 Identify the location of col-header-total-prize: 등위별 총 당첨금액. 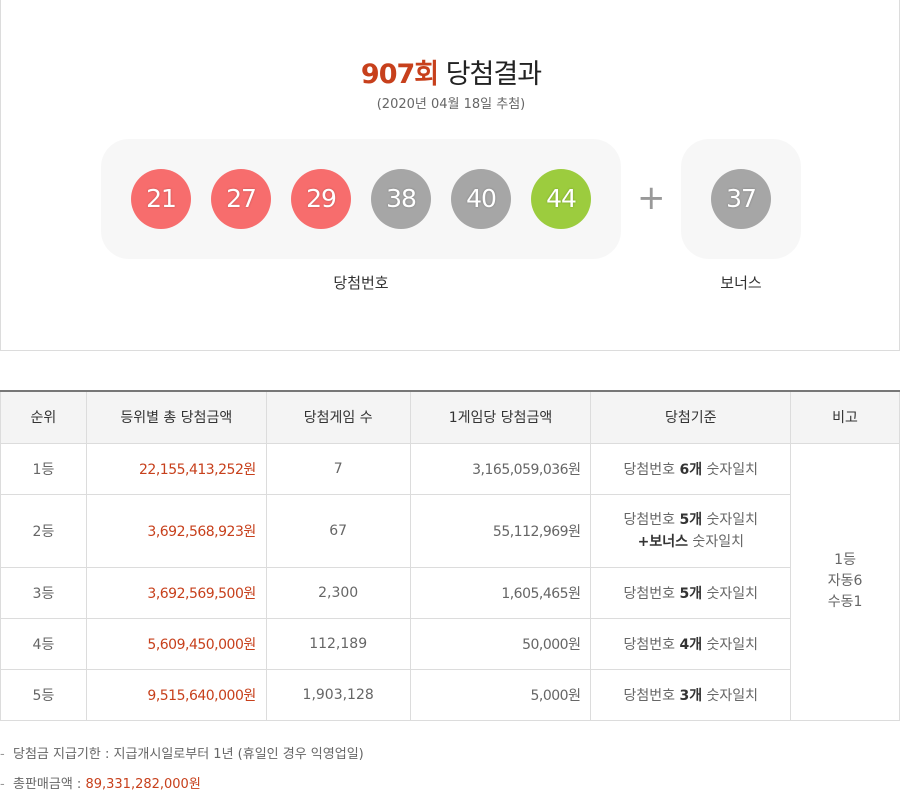
(176, 417).